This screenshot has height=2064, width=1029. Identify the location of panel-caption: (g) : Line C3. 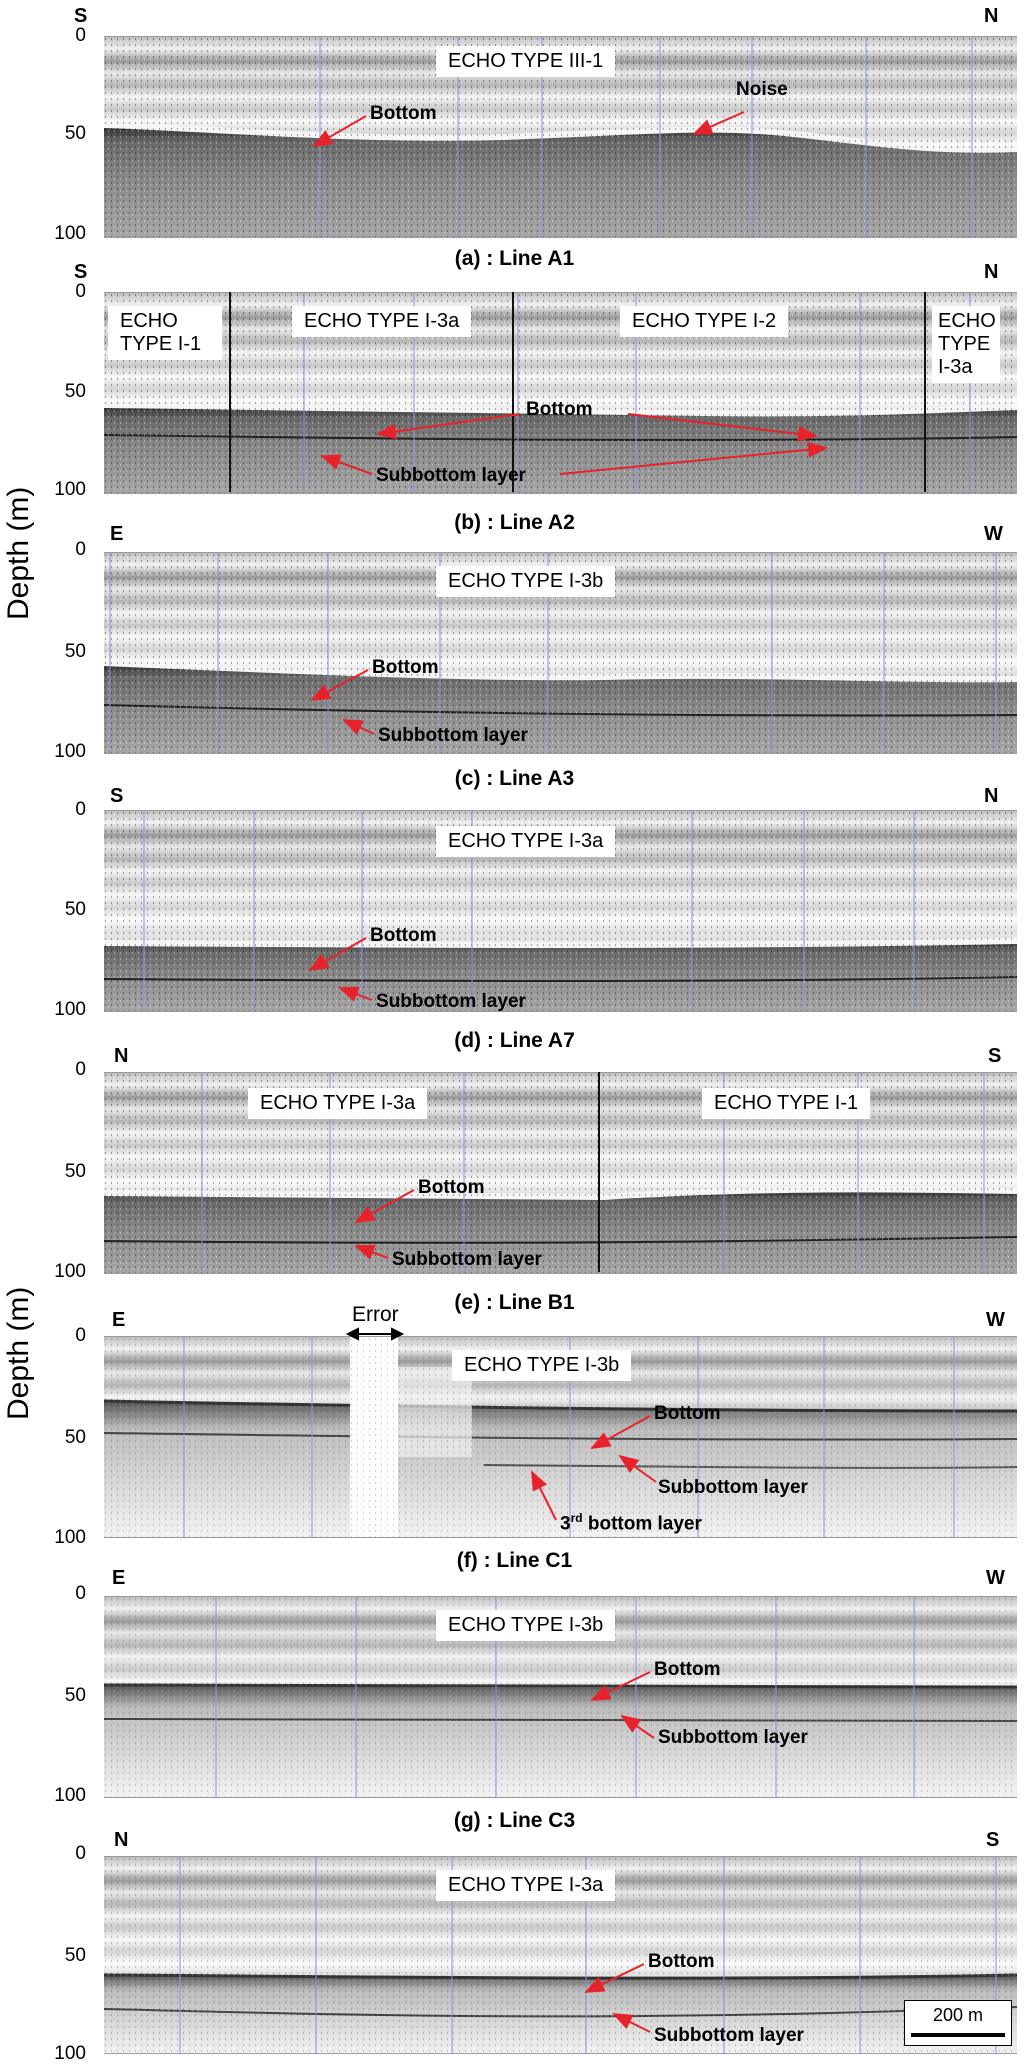
(514, 1820).